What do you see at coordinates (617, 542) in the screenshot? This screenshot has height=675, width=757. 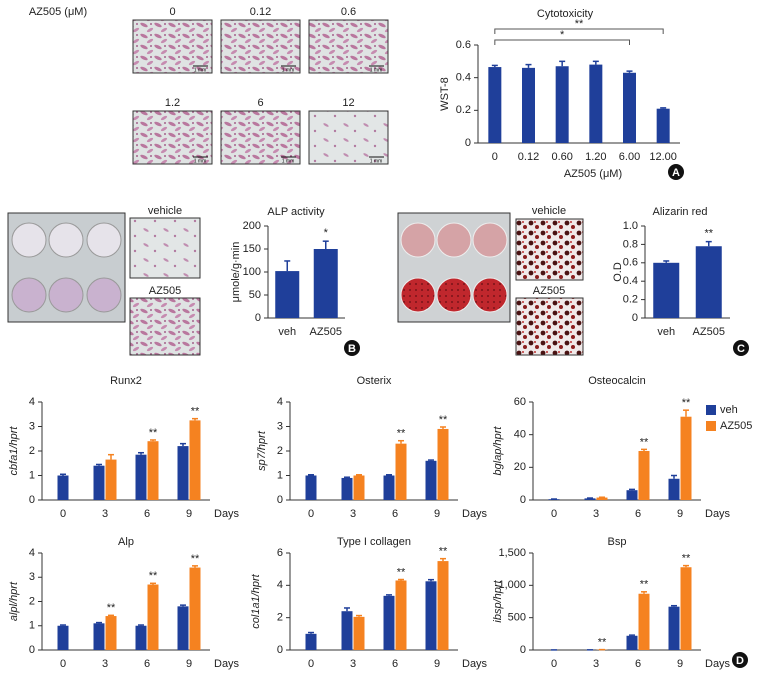 I see `chart-title: Bsp` at bounding box center [617, 542].